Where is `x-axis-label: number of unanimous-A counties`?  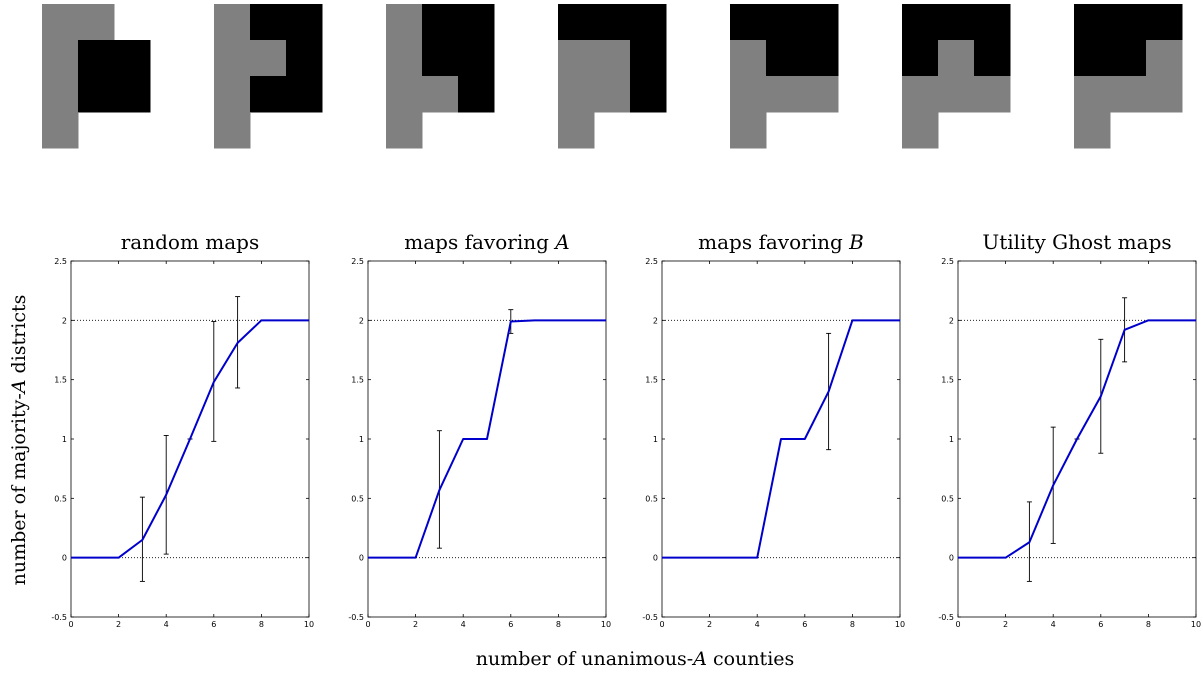 x-axis-label: number of unanimous-A counties is located at coordinates (635, 659).